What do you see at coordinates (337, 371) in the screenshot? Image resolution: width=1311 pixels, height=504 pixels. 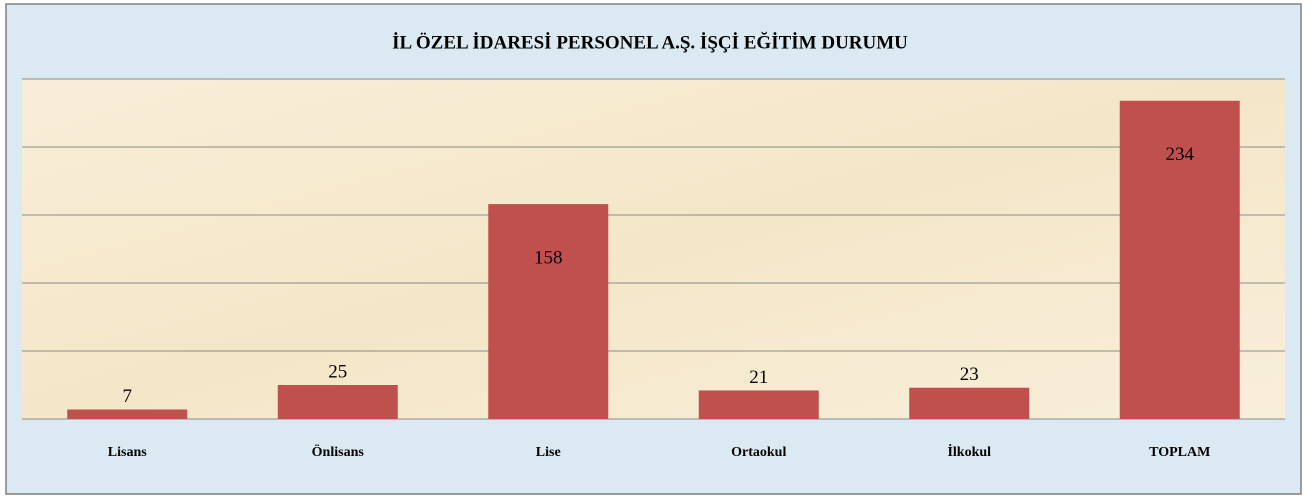 I see `data-label: 25` at bounding box center [337, 371].